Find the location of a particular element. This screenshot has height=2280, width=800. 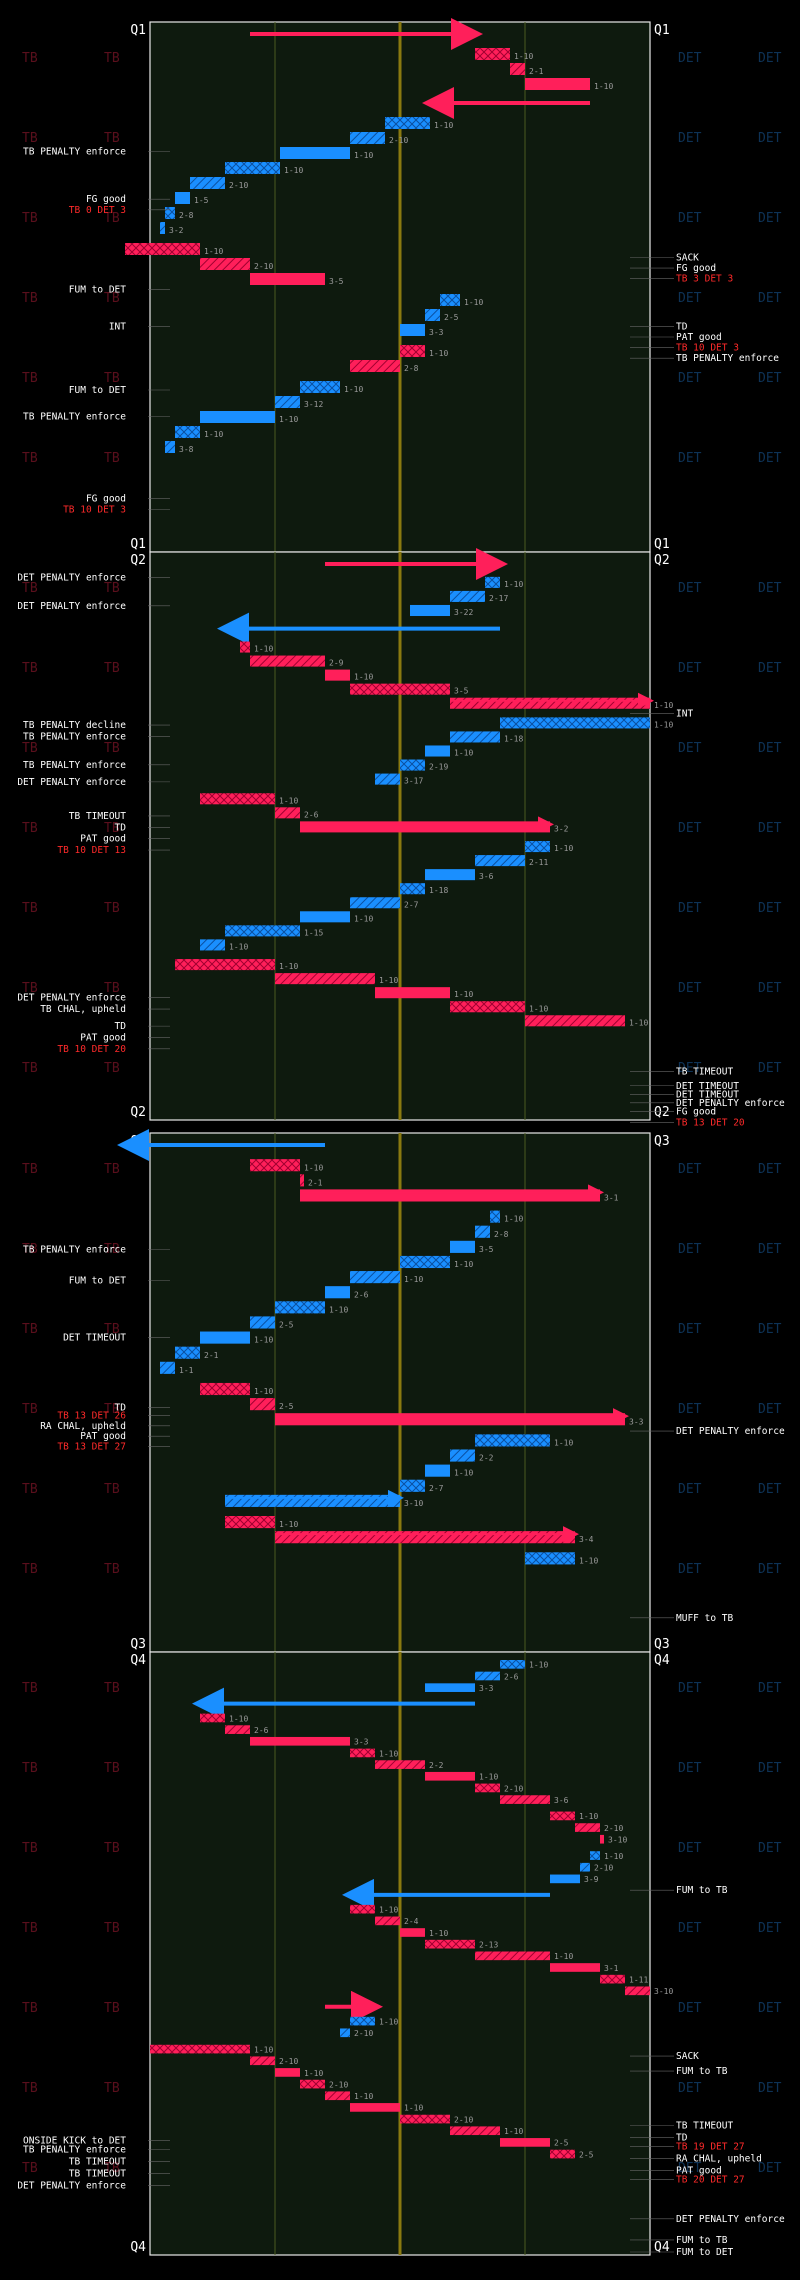

score-annotation: TB 3 DET 3 is located at coordinates (704, 279).